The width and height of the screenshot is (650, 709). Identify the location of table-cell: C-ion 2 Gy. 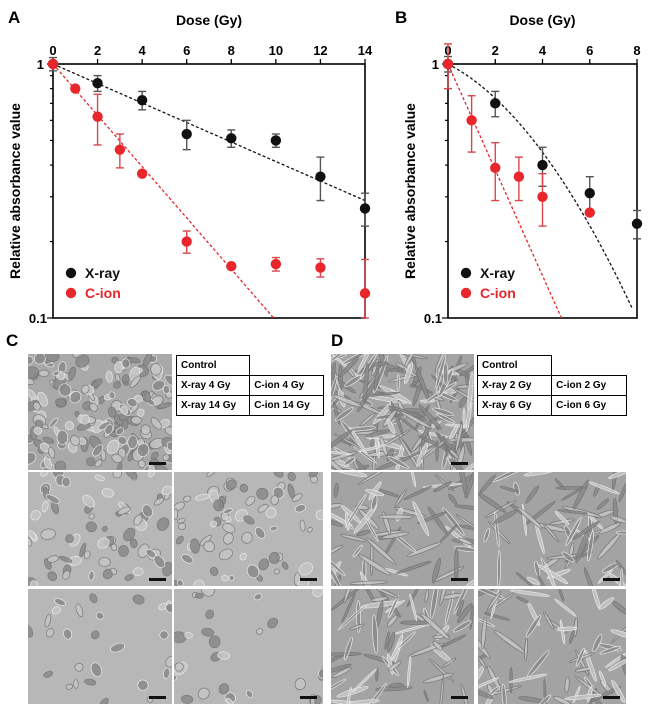
(589, 385).